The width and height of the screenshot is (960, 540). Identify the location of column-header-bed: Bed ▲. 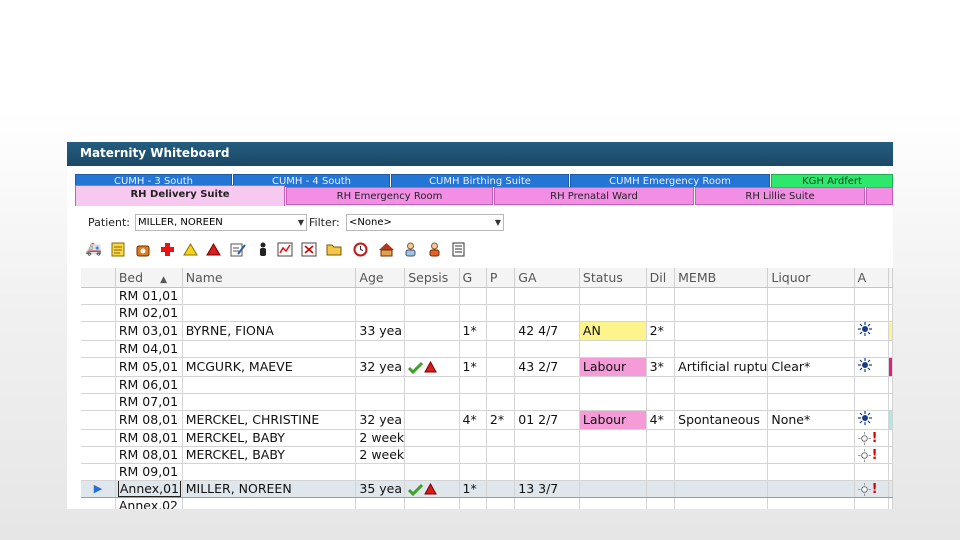
(149, 278).